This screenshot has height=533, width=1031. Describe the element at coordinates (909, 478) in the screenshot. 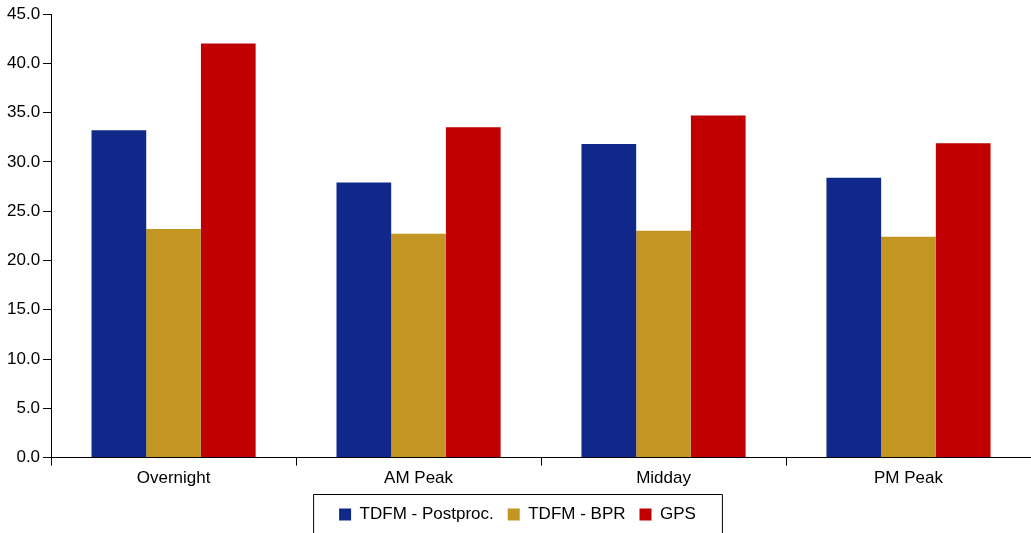

I see `x-tick-label: PM Peak` at that location.